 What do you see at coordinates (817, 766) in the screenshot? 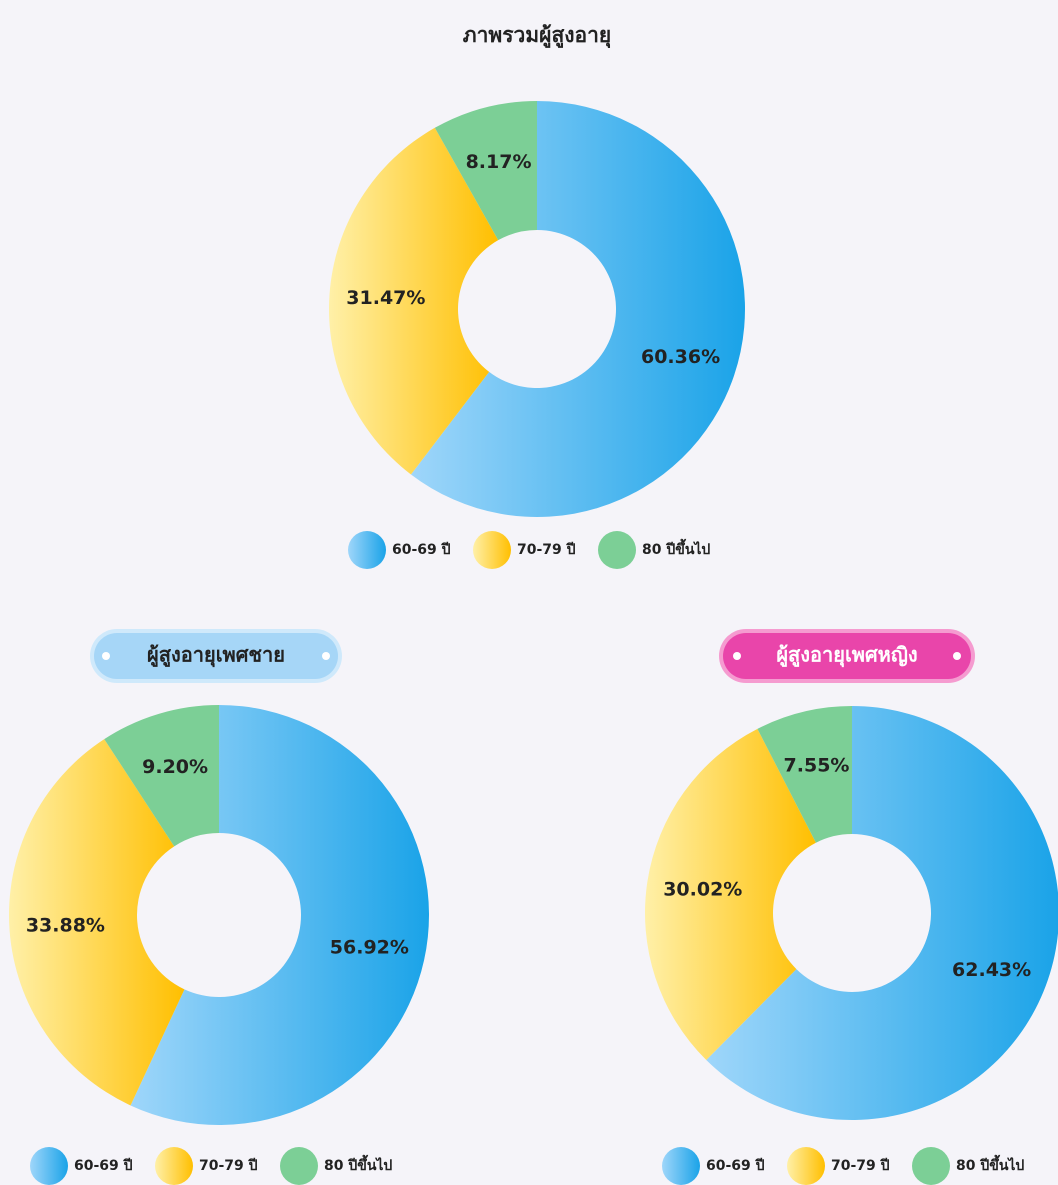
I see `data-label: 7.55%` at bounding box center [817, 766].